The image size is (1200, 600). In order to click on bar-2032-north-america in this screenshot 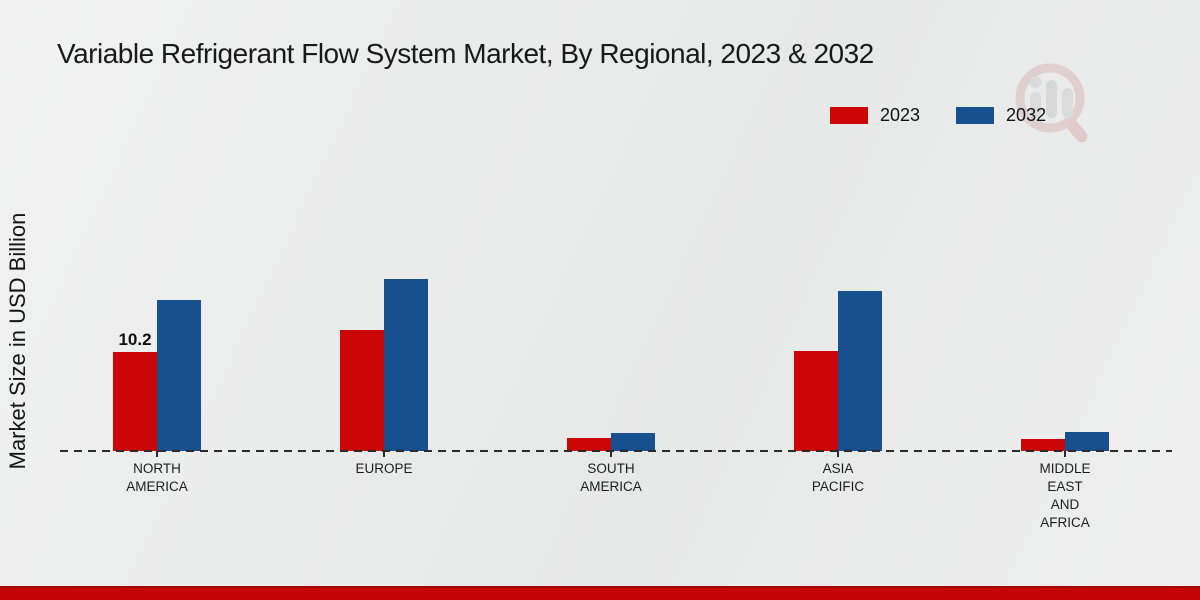, I will do `click(179, 375)`.